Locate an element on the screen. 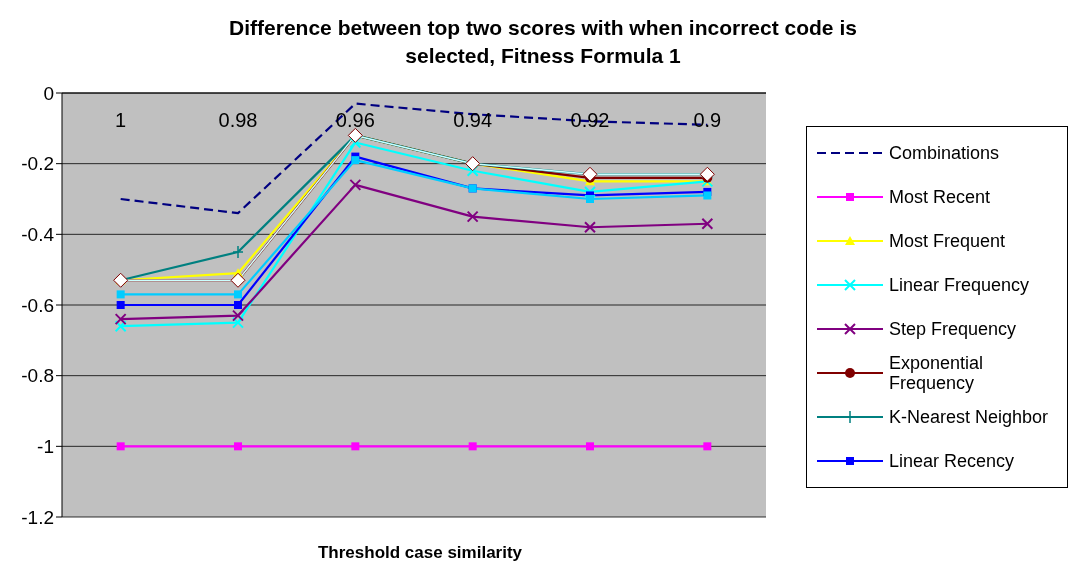 The height and width of the screenshot is (565, 1076). legend-label: K-Nearest Neighbor is located at coordinates (969, 416).